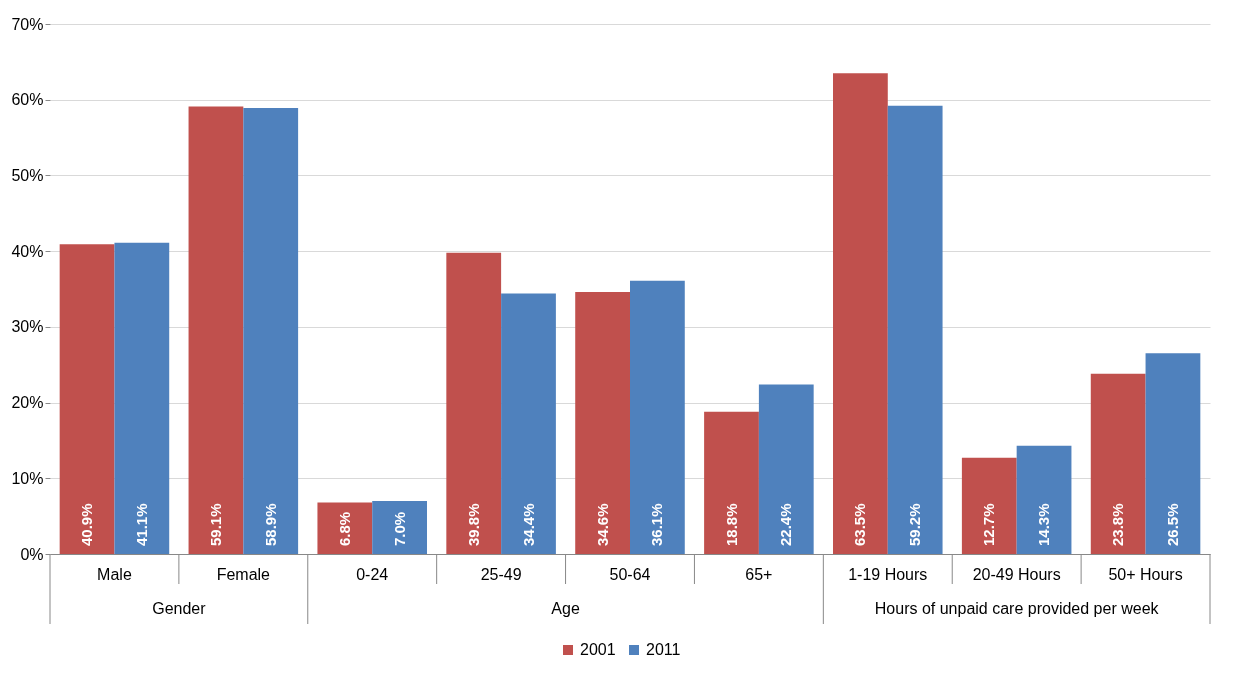 The image size is (1256, 673). I want to click on data-label: 23.8%, so click(1118, 524).